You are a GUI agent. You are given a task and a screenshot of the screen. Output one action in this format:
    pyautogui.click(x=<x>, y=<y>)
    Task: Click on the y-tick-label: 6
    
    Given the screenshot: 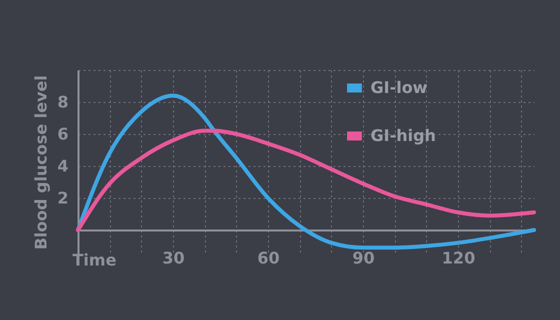 What is the action you would take?
    pyautogui.click(x=62, y=134)
    